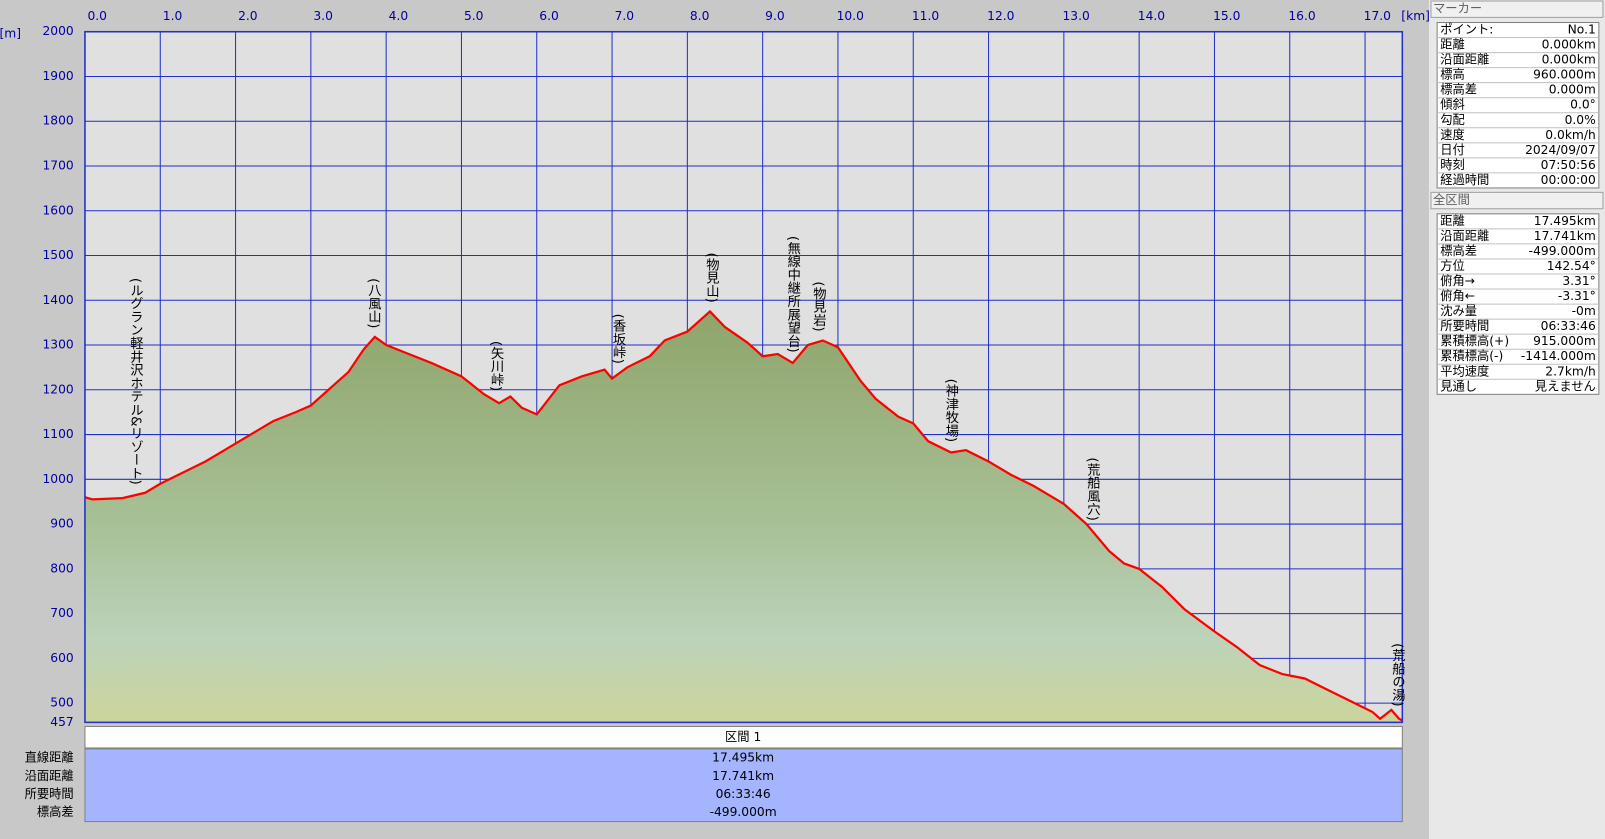  I want to click on row-value: 3.31°, so click(1578, 281).